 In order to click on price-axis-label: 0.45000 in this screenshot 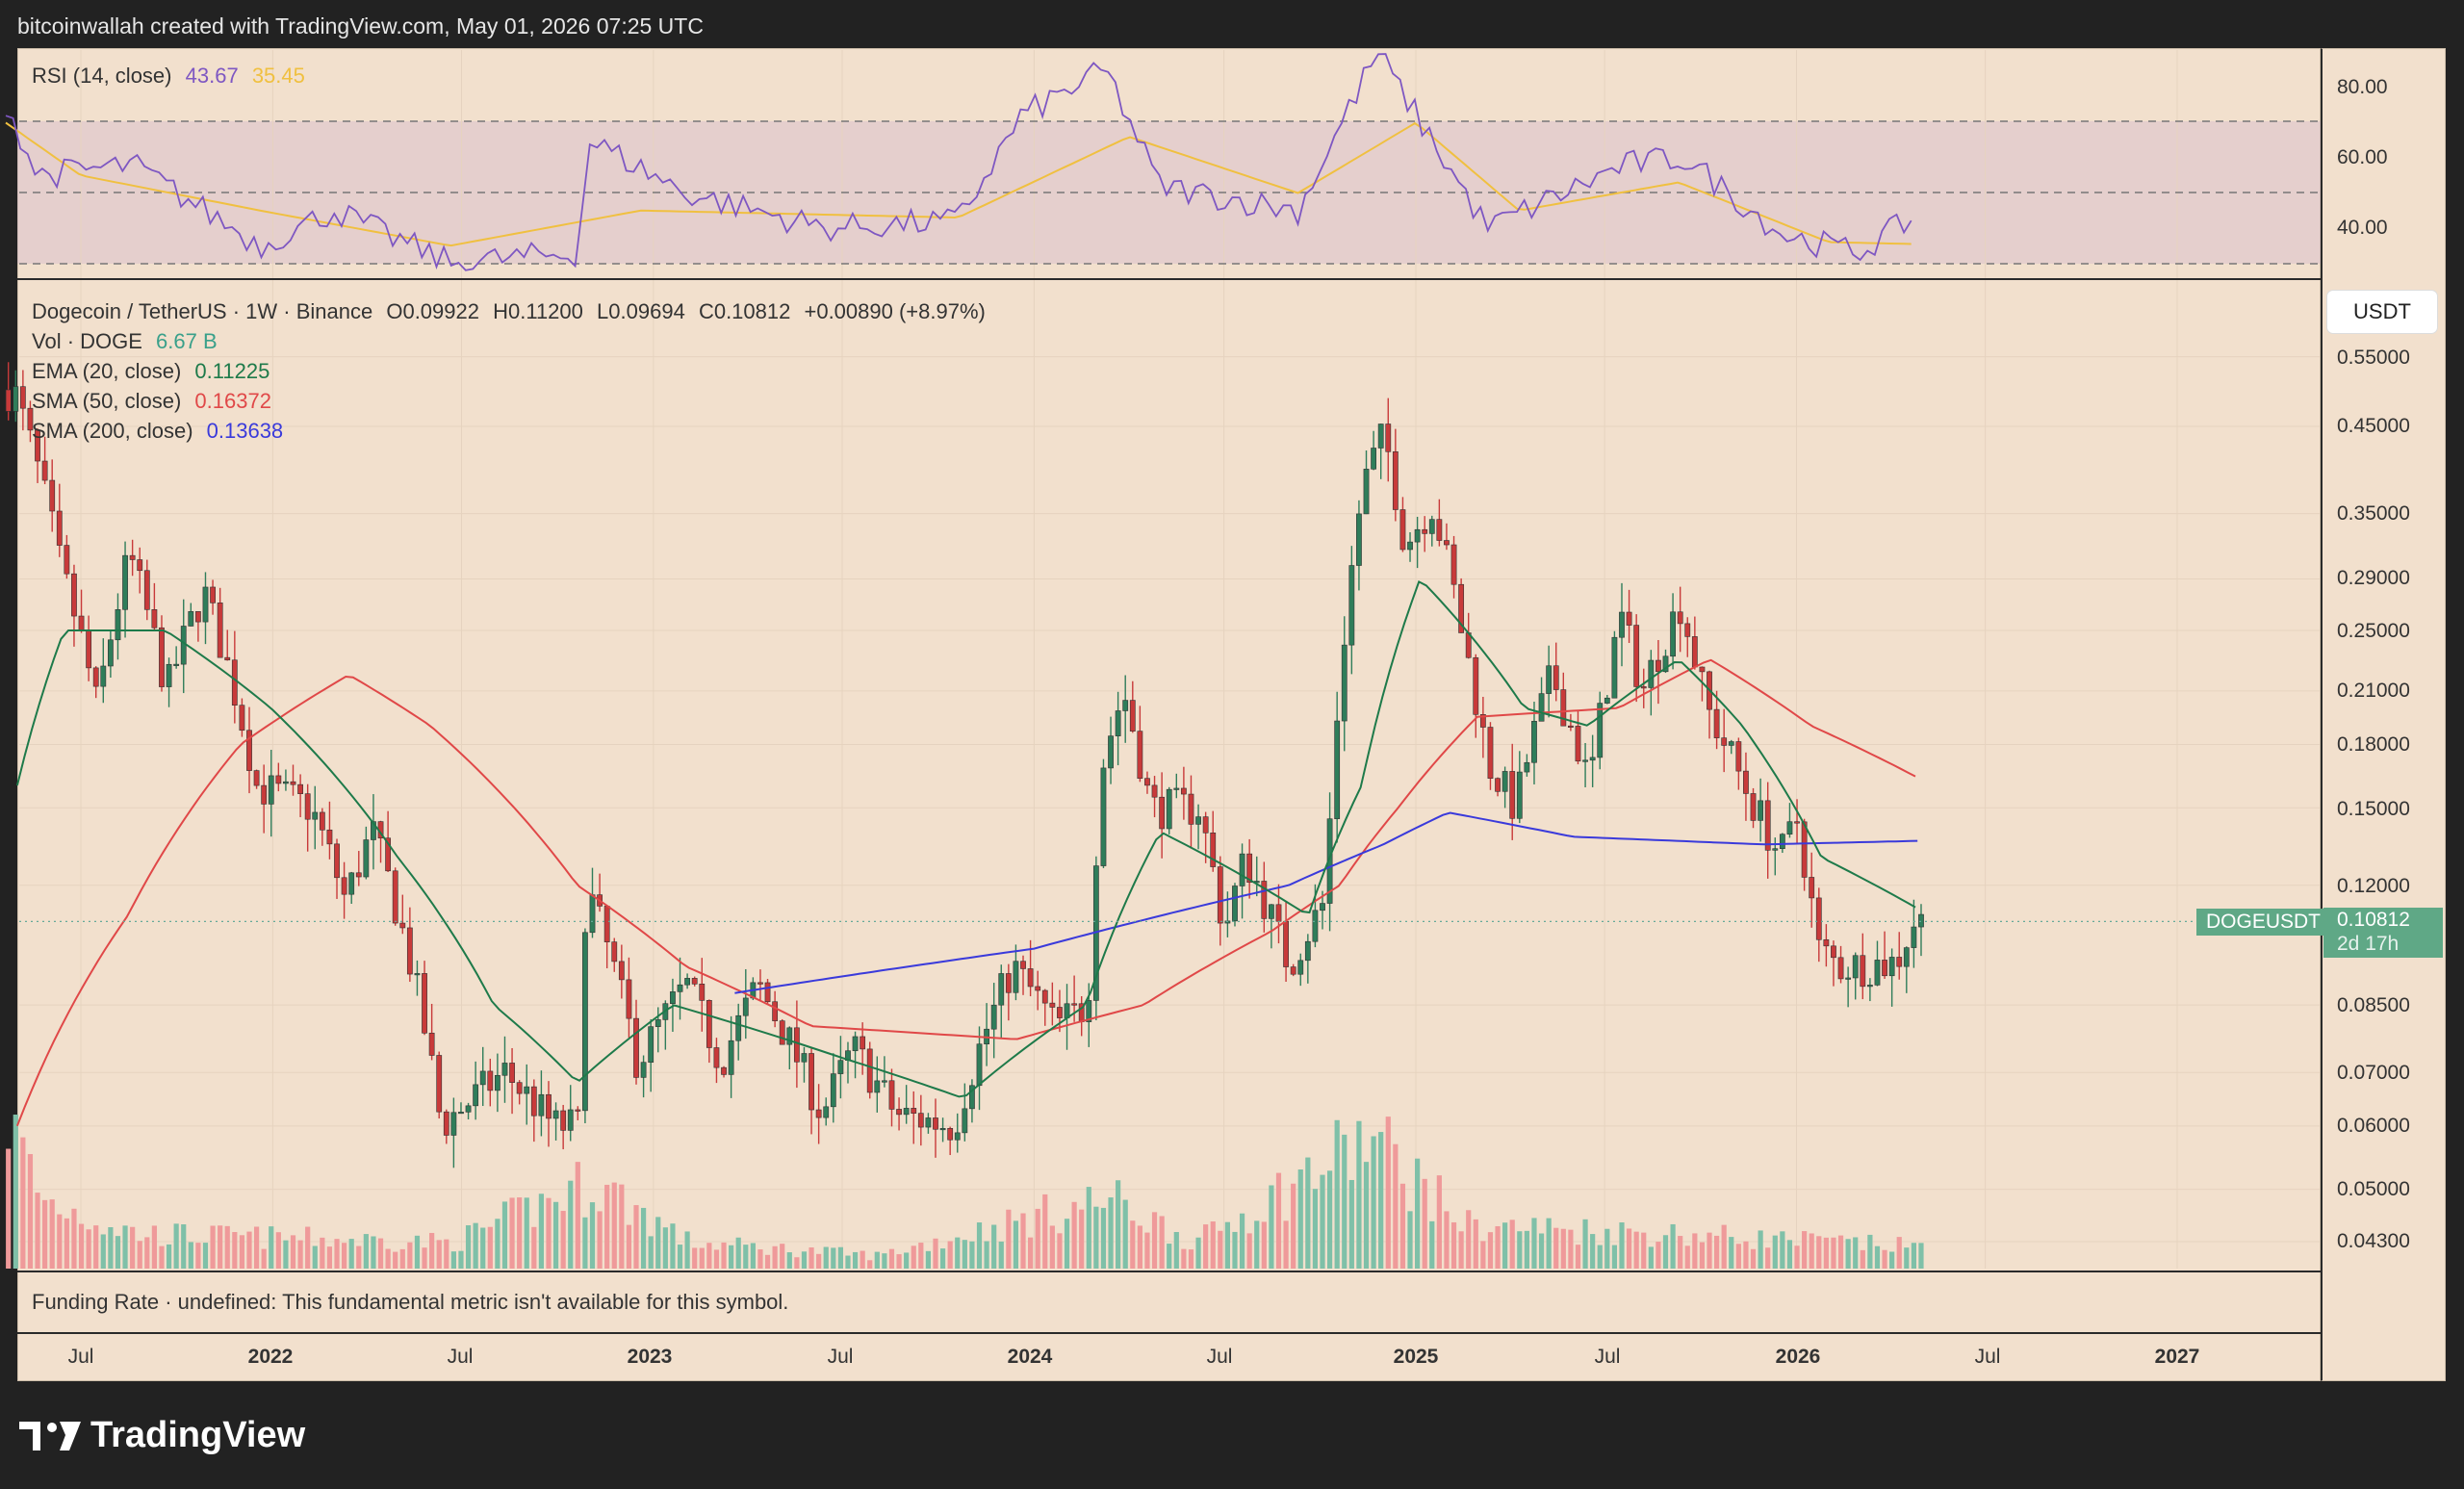, I will do `click(2373, 426)`.